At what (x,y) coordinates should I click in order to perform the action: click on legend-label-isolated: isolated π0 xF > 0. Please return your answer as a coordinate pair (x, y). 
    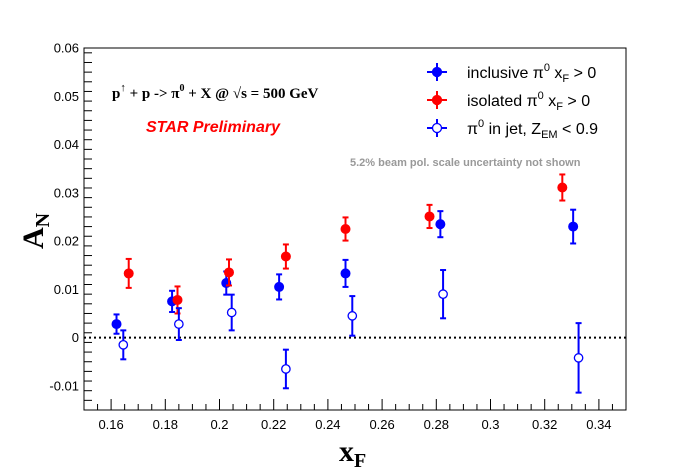
    Looking at the image, I should click on (528, 101).